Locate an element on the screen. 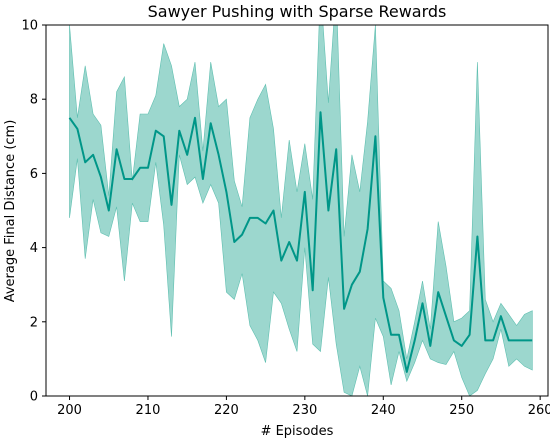 This screenshot has height=440, width=550. y-tick-label: 4 is located at coordinates (34, 248).